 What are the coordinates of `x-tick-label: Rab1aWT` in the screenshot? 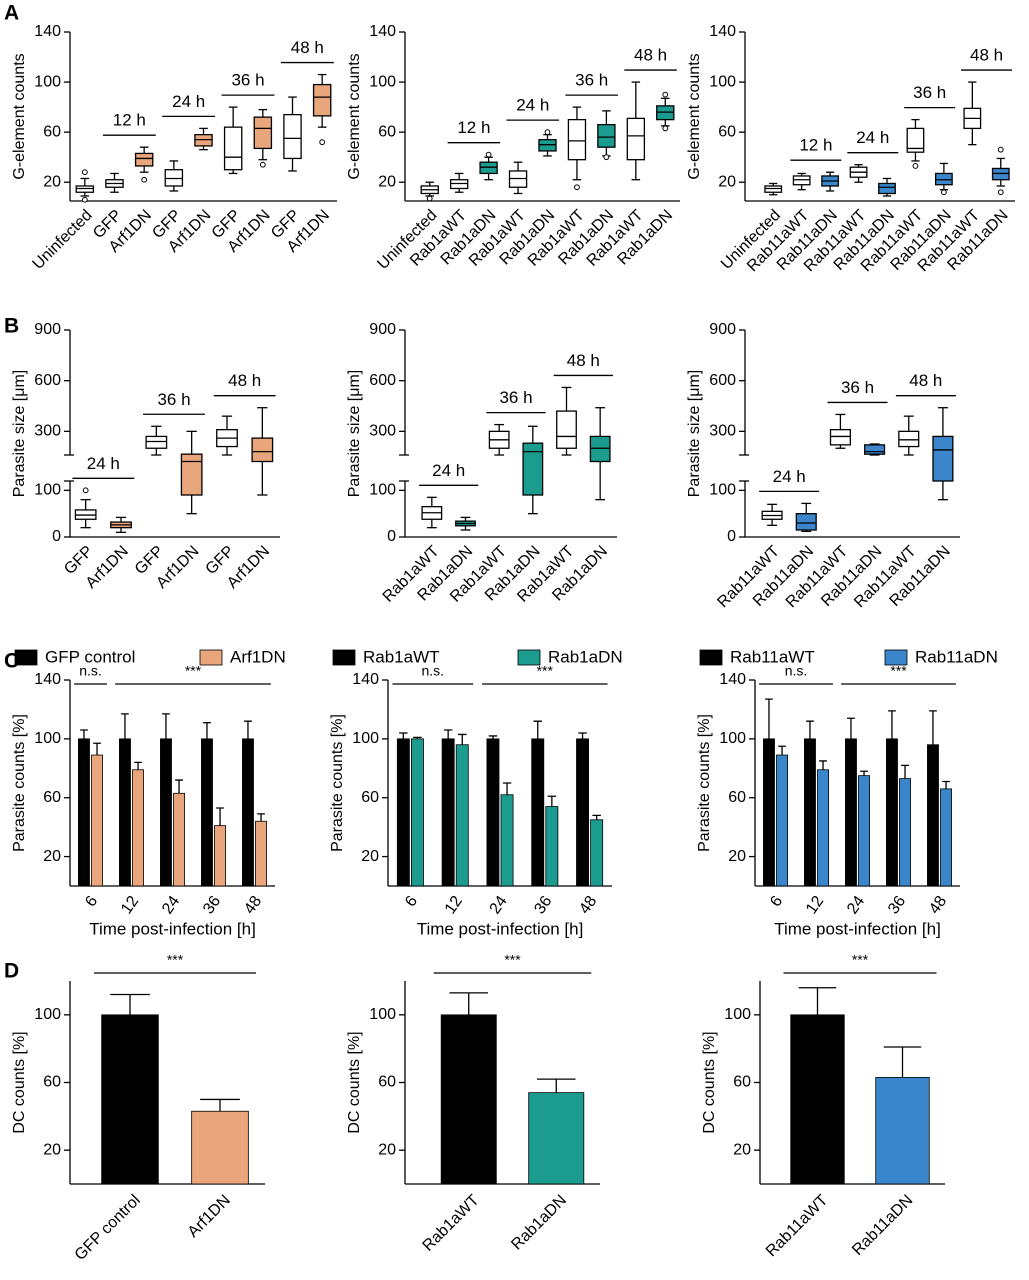 It's located at (451, 1223).